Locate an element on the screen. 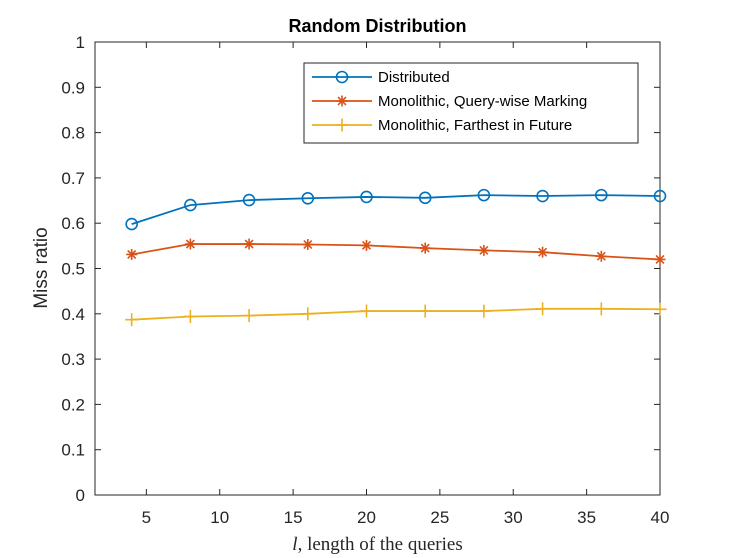  y-tick-label: 0 is located at coordinates (80, 495).